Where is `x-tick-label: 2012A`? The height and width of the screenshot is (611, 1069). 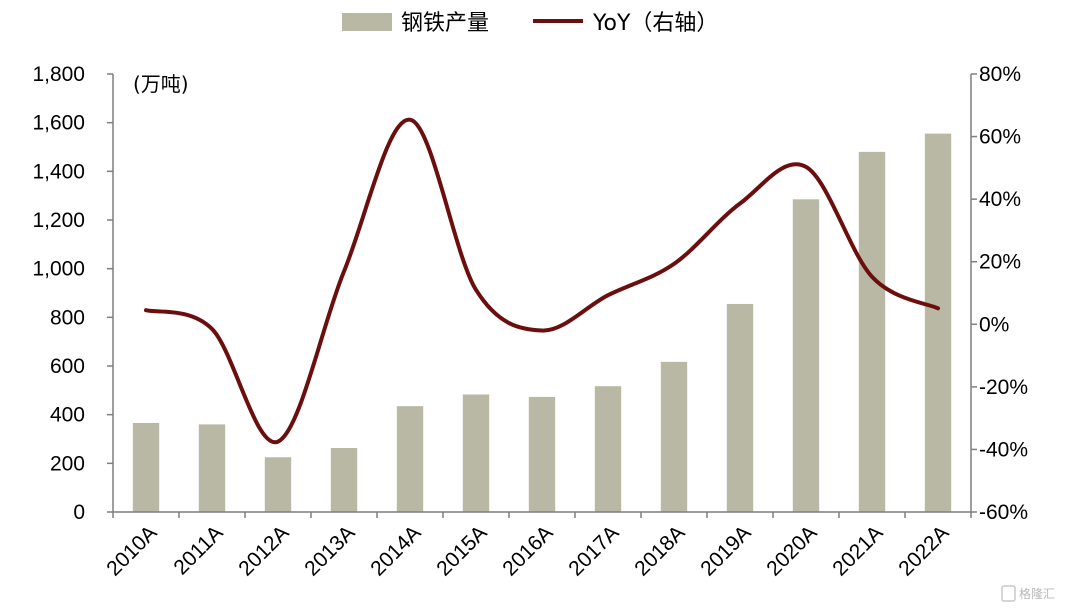 x-tick-label: 2012A is located at coordinates (263, 550).